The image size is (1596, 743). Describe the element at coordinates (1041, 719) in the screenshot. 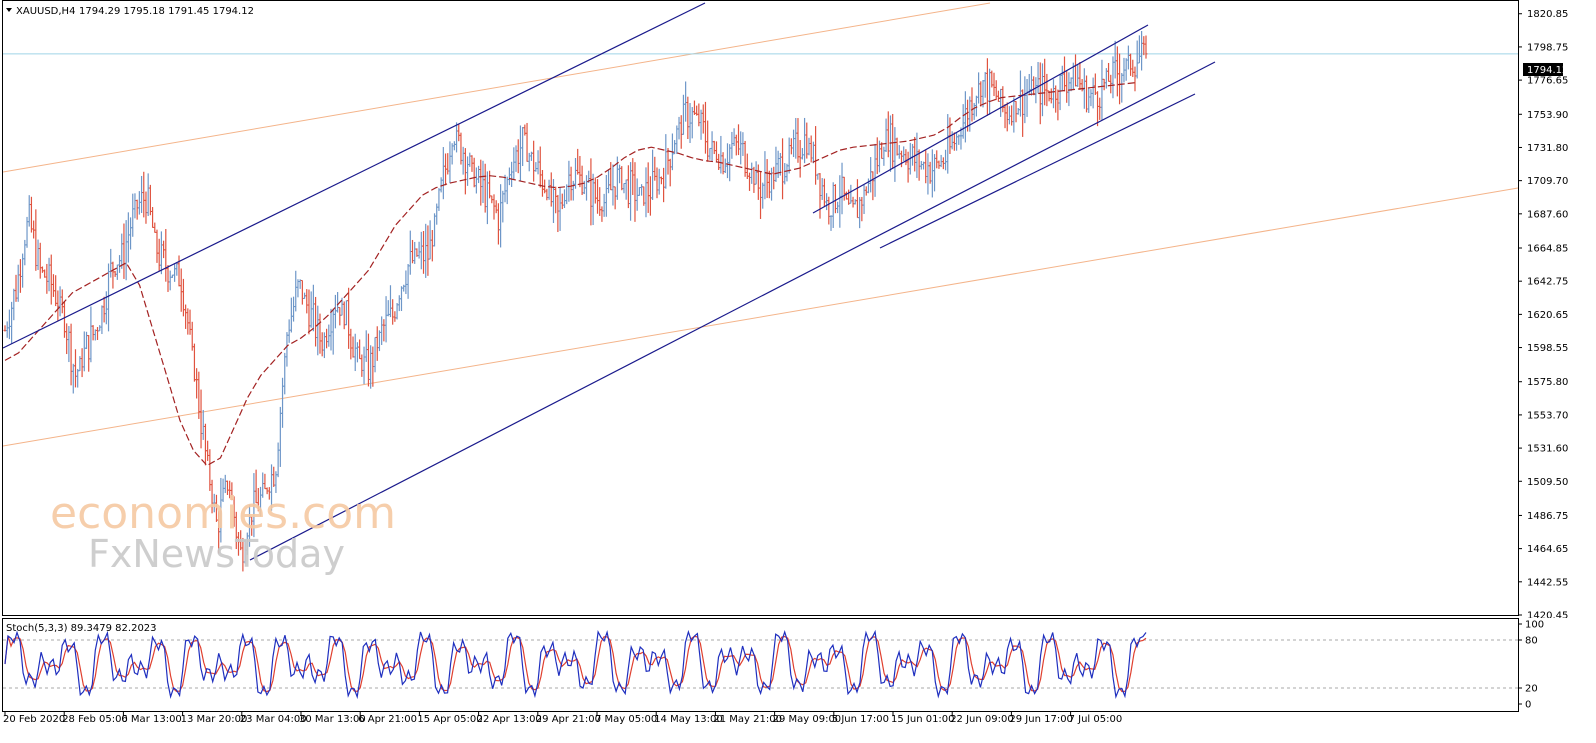

I see `time-tick-label: 29 Jun 17:00` at that location.